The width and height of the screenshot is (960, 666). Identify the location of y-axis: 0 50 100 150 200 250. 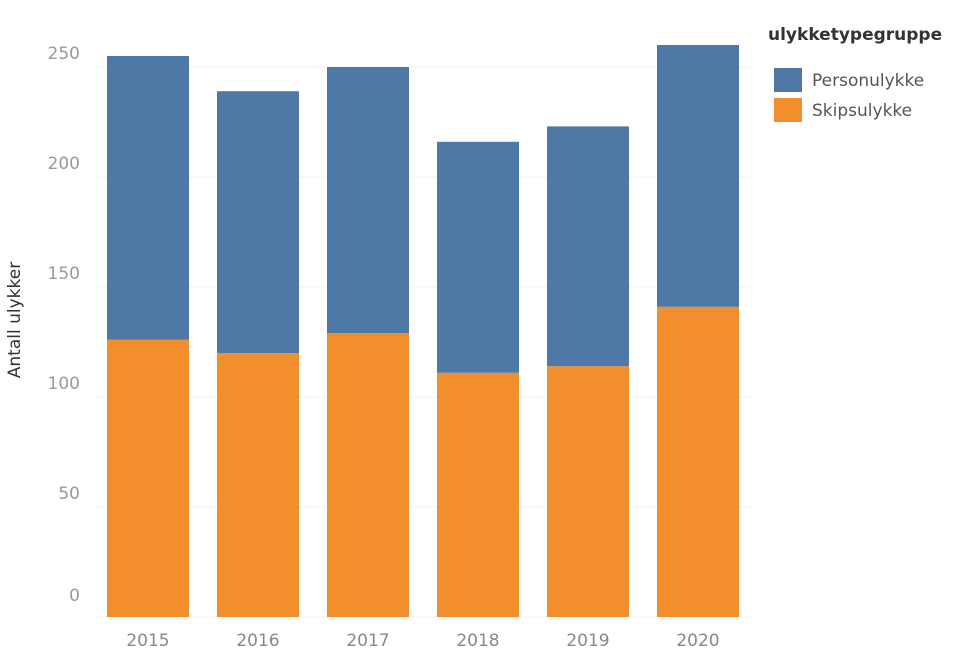
(64, 325).